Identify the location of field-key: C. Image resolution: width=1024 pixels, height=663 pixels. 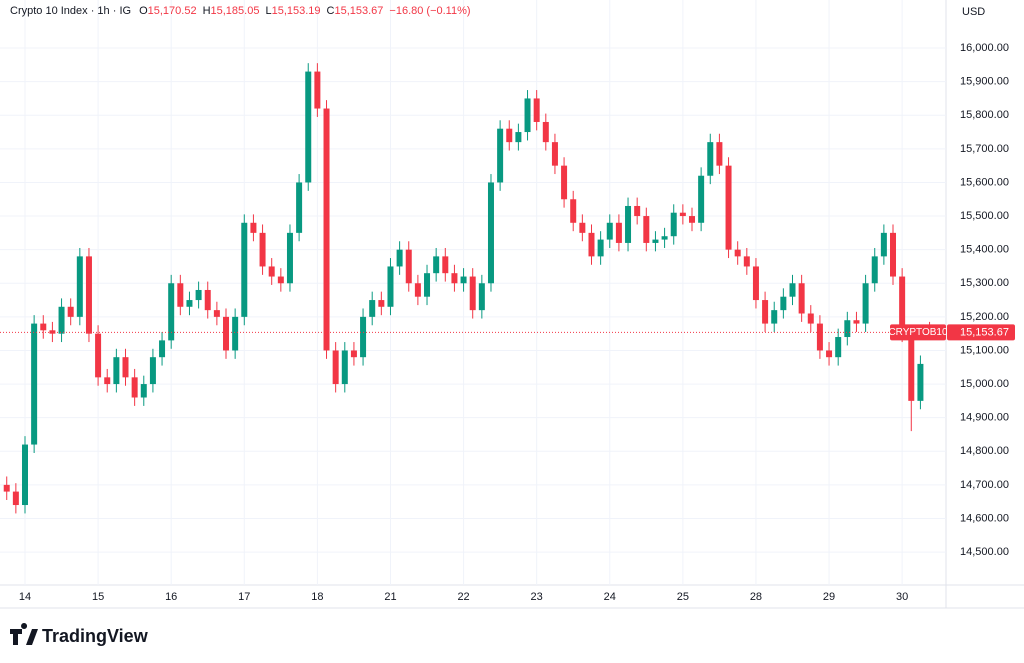
(331, 11).